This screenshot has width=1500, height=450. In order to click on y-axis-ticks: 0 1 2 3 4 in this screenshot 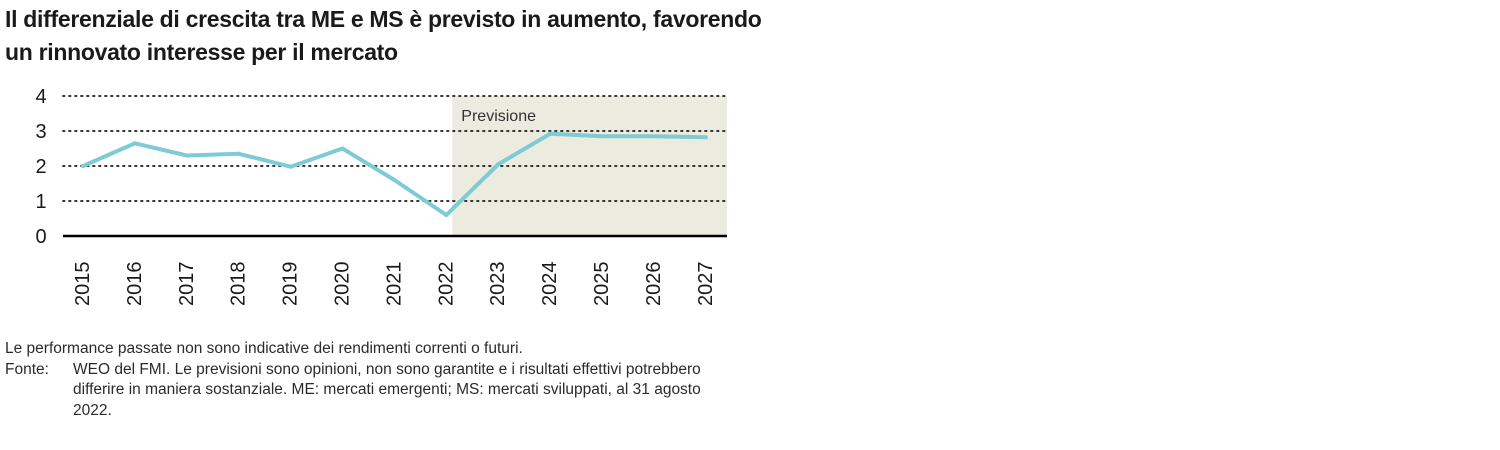, I will do `click(40, 167)`.